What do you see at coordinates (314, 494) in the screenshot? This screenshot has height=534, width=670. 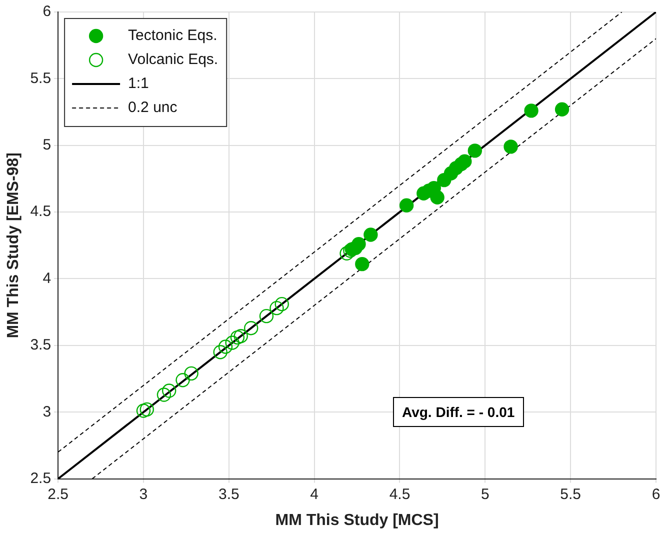 I see `x-tick-label: 4` at bounding box center [314, 494].